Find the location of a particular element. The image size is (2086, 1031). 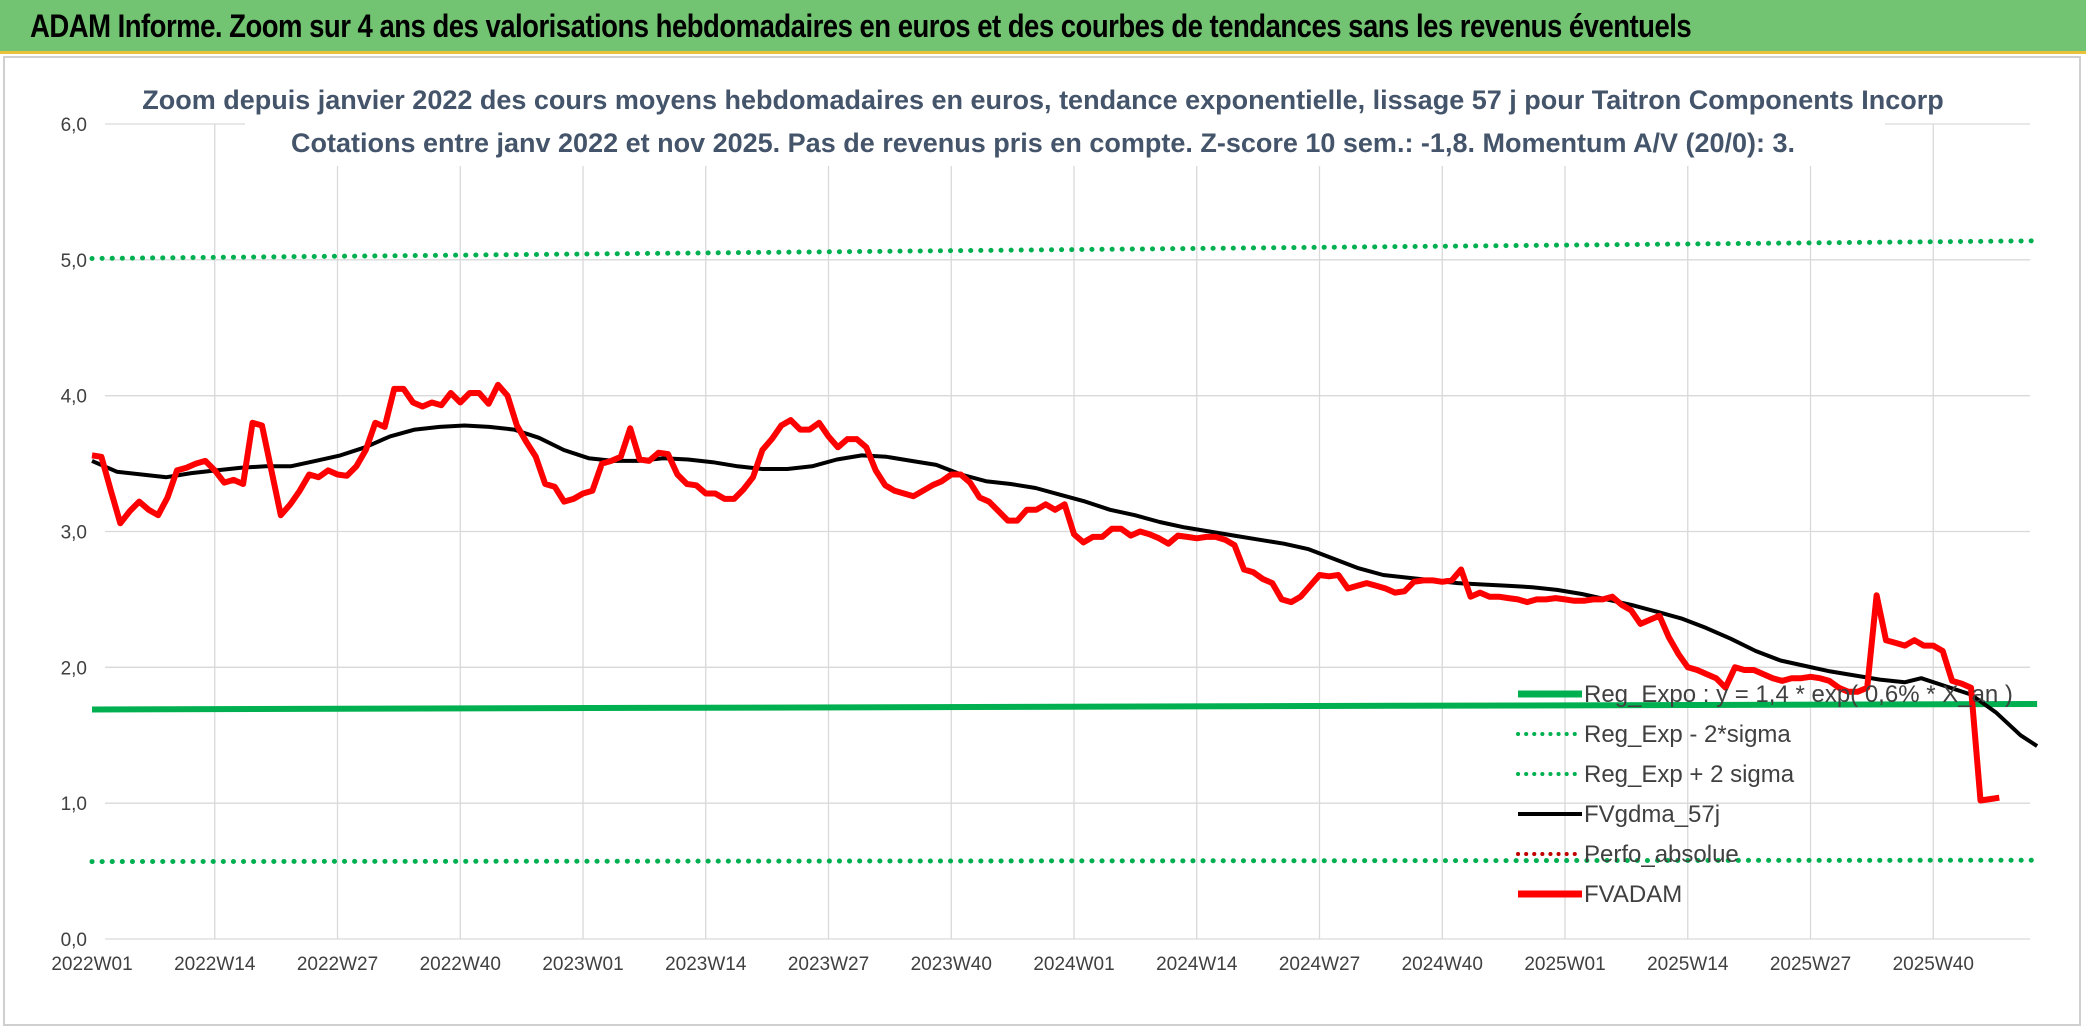

x-tick-label: 2024W40 is located at coordinates (1442, 964).